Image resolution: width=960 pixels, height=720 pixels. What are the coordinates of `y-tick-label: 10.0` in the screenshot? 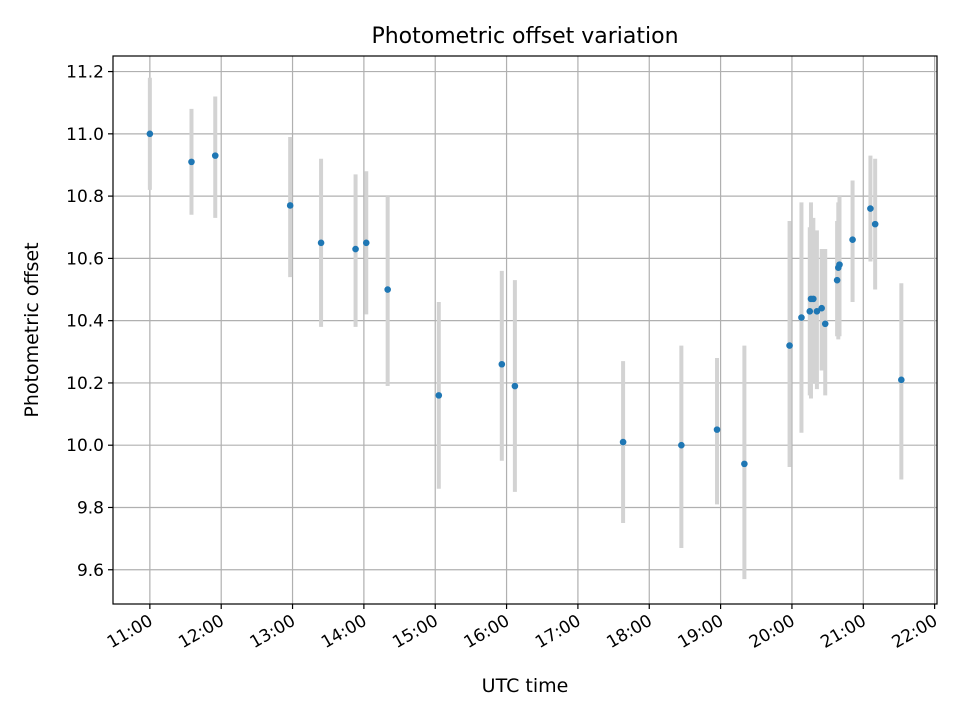 It's located at (85, 446).